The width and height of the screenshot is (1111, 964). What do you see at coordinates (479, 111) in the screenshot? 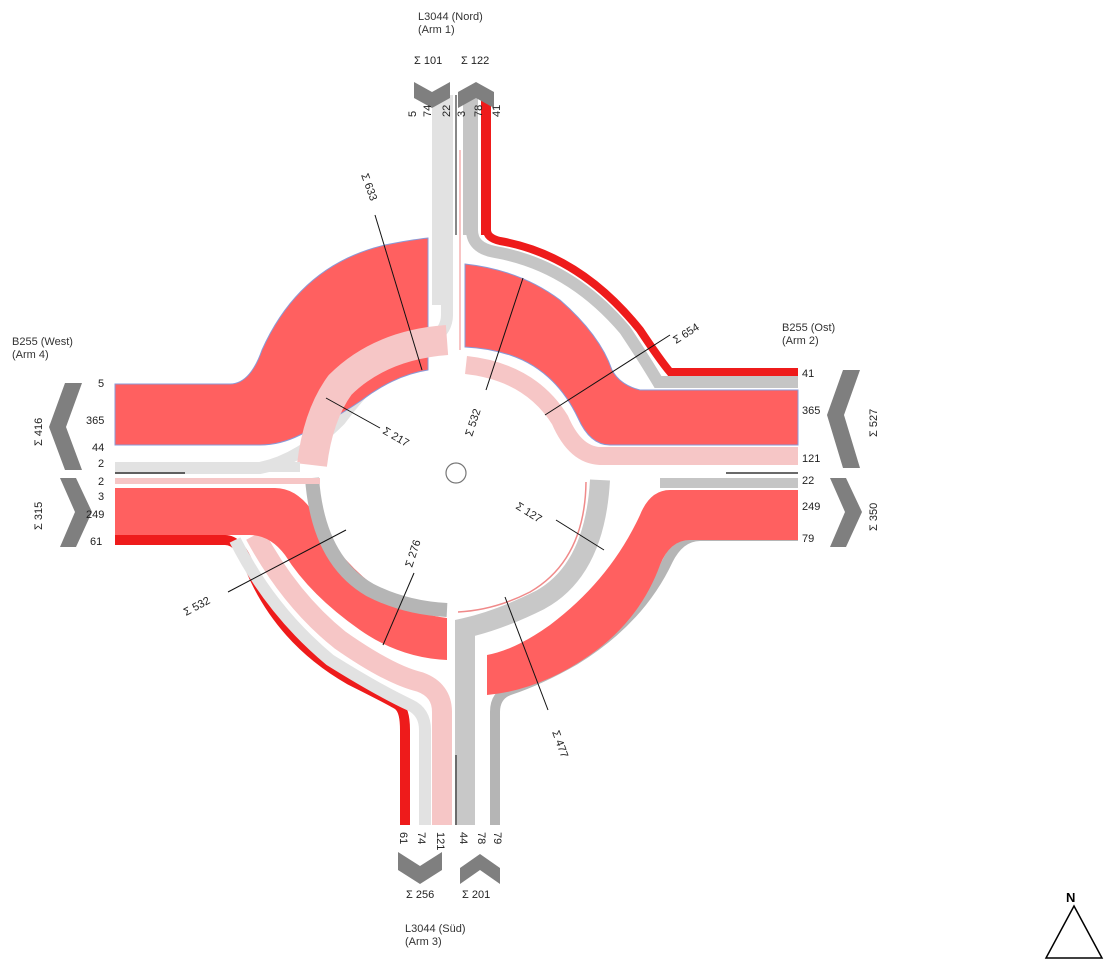
I see `north-lane-out-1: 78` at bounding box center [479, 111].